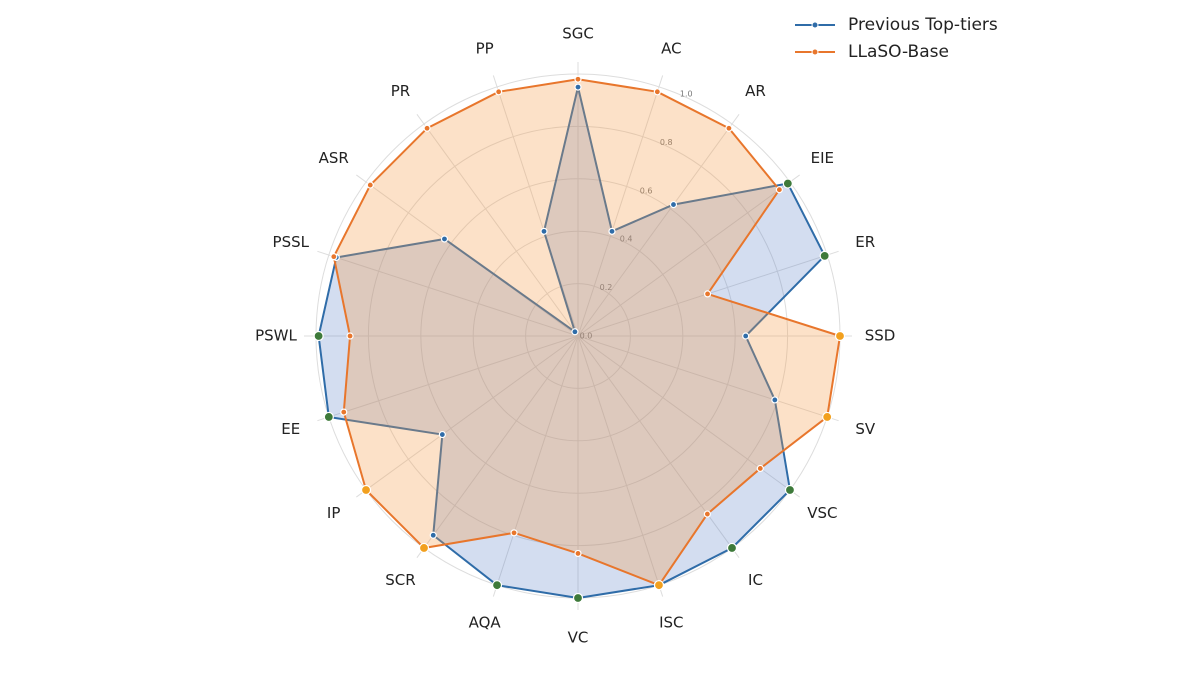 The image size is (1200, 675). Describe the element at coordinates (334, 158) in the screenshot. I see `category-label: ASR` at that location.